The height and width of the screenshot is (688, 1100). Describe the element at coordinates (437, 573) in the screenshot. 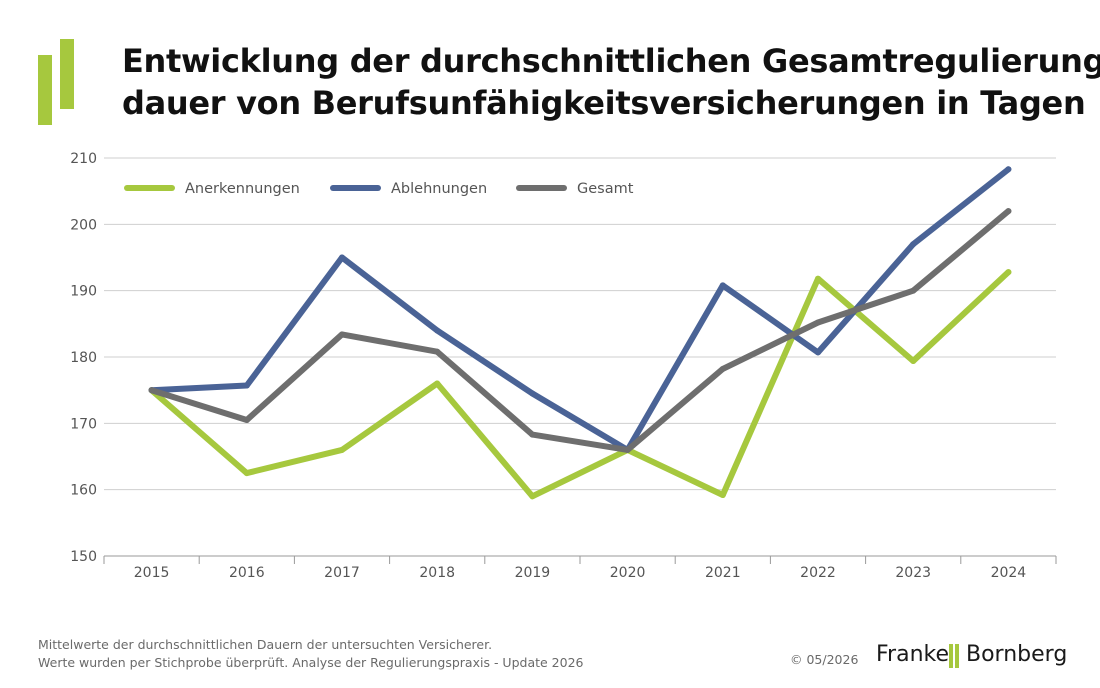

I see `x-tick-label: 2018` at that location.